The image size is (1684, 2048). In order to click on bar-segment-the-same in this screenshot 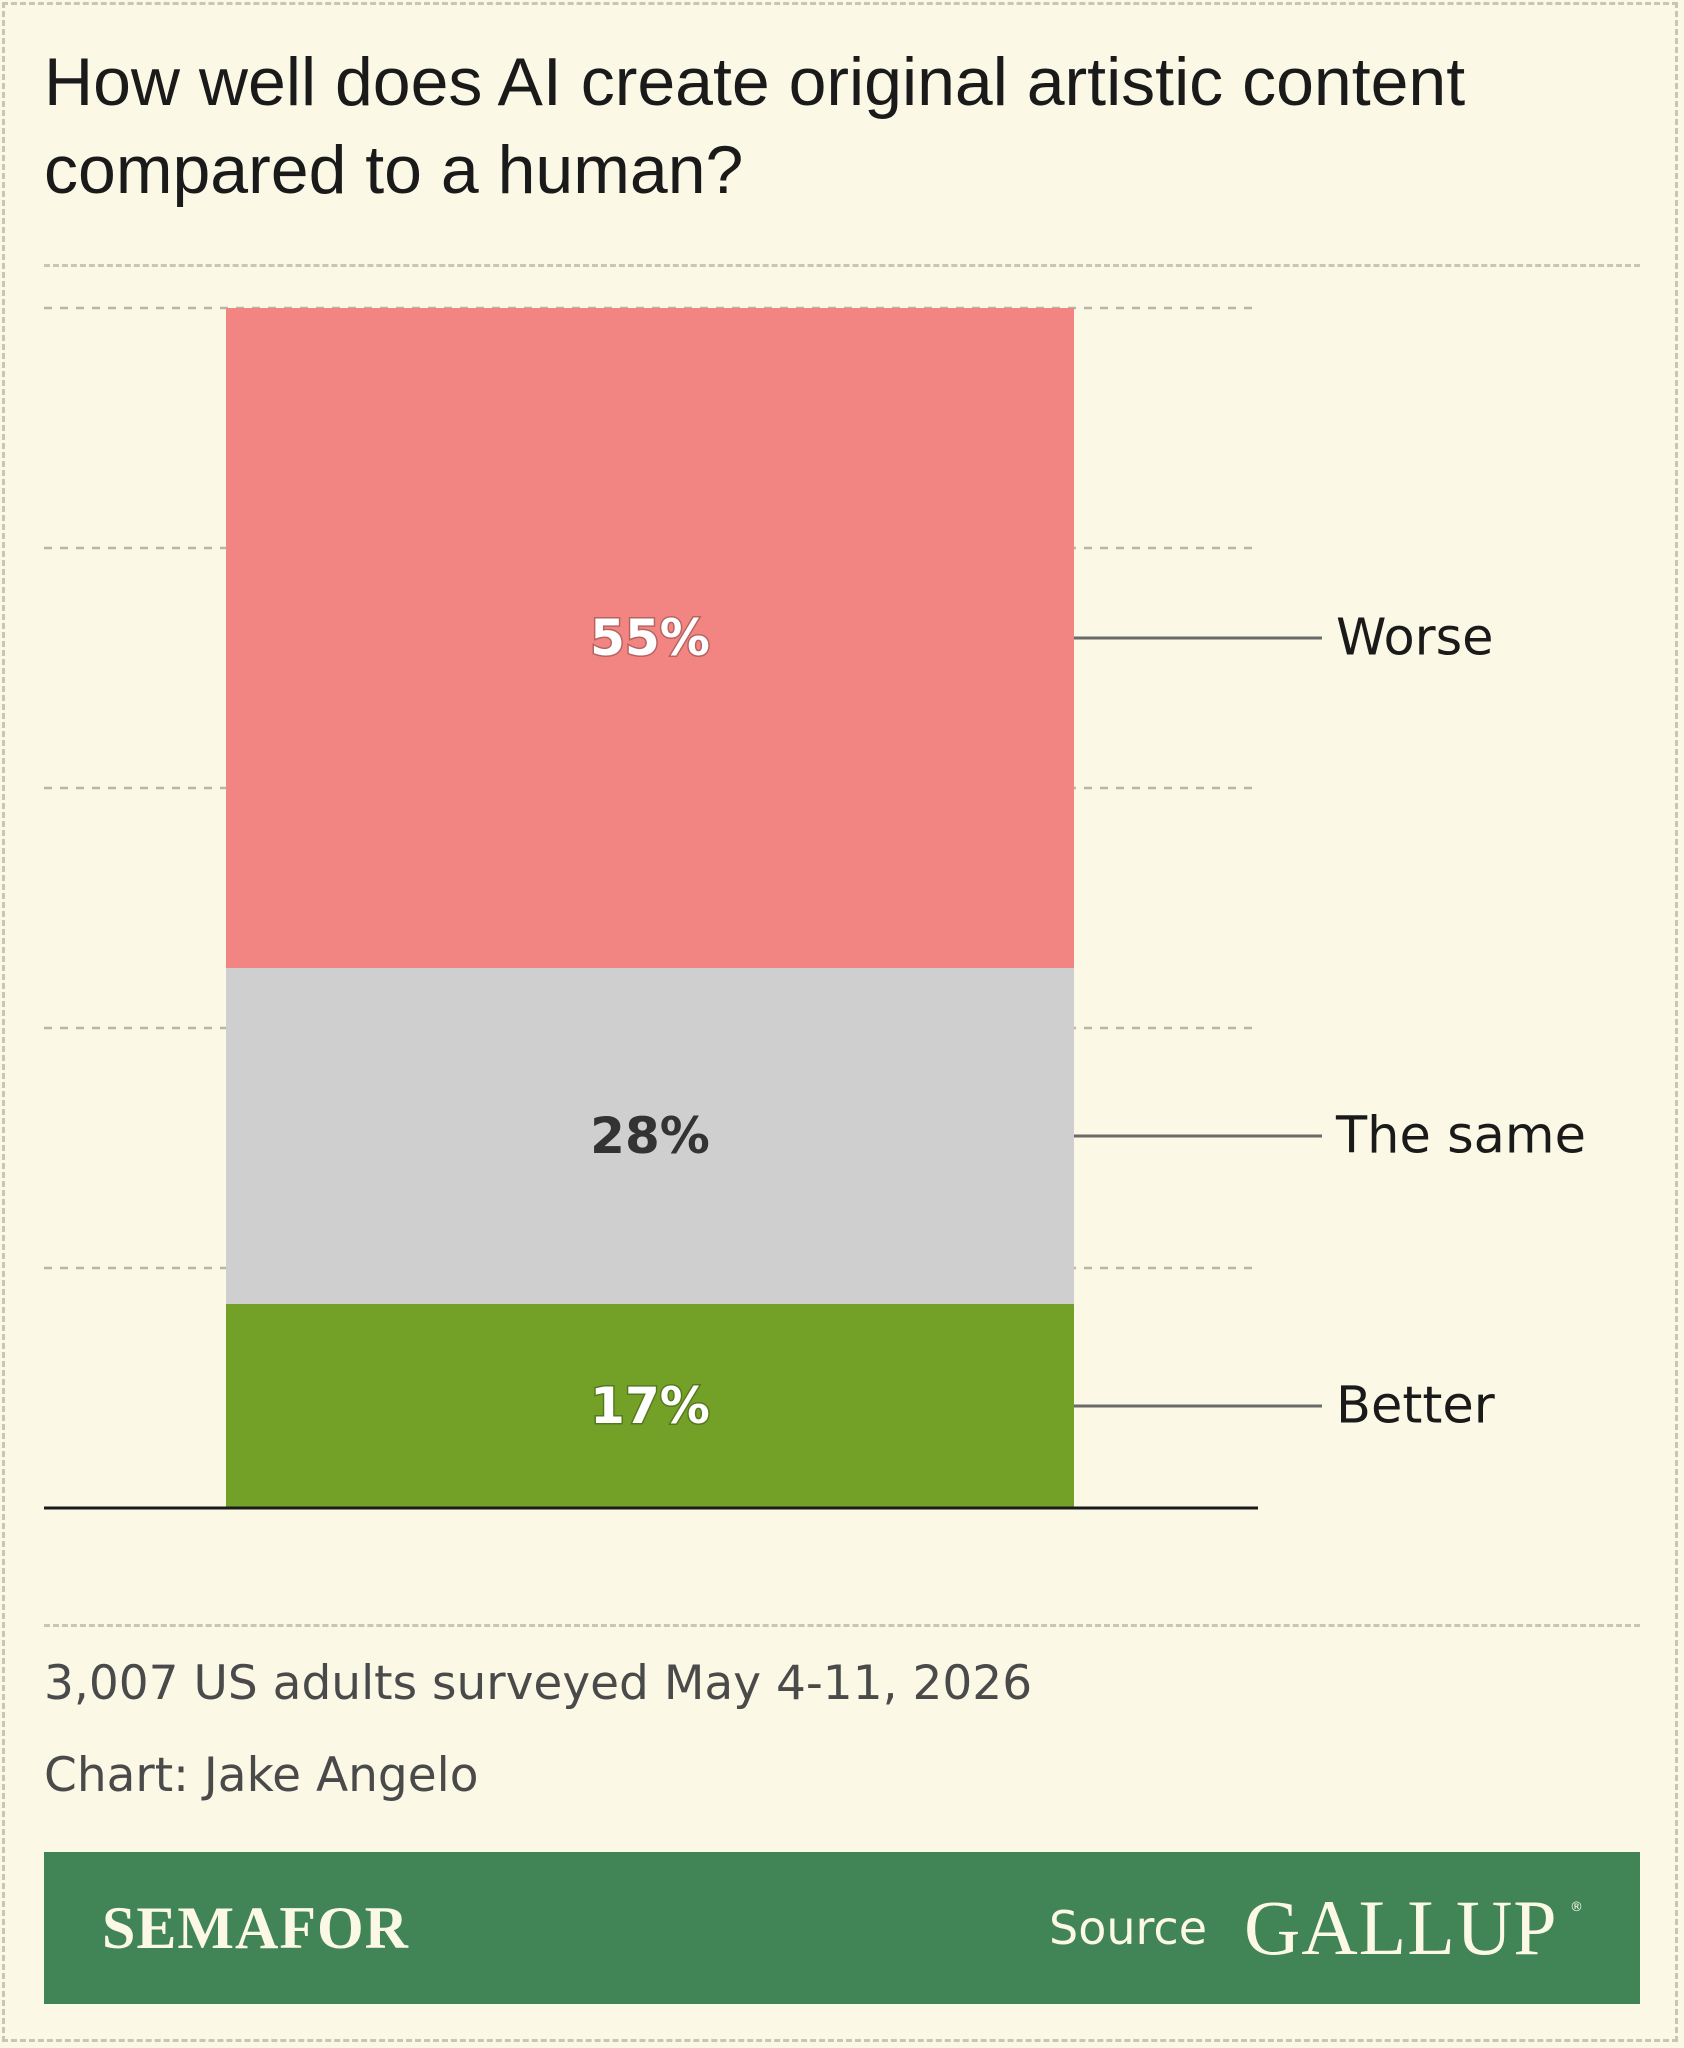, I will do `click(650, 1136)`.